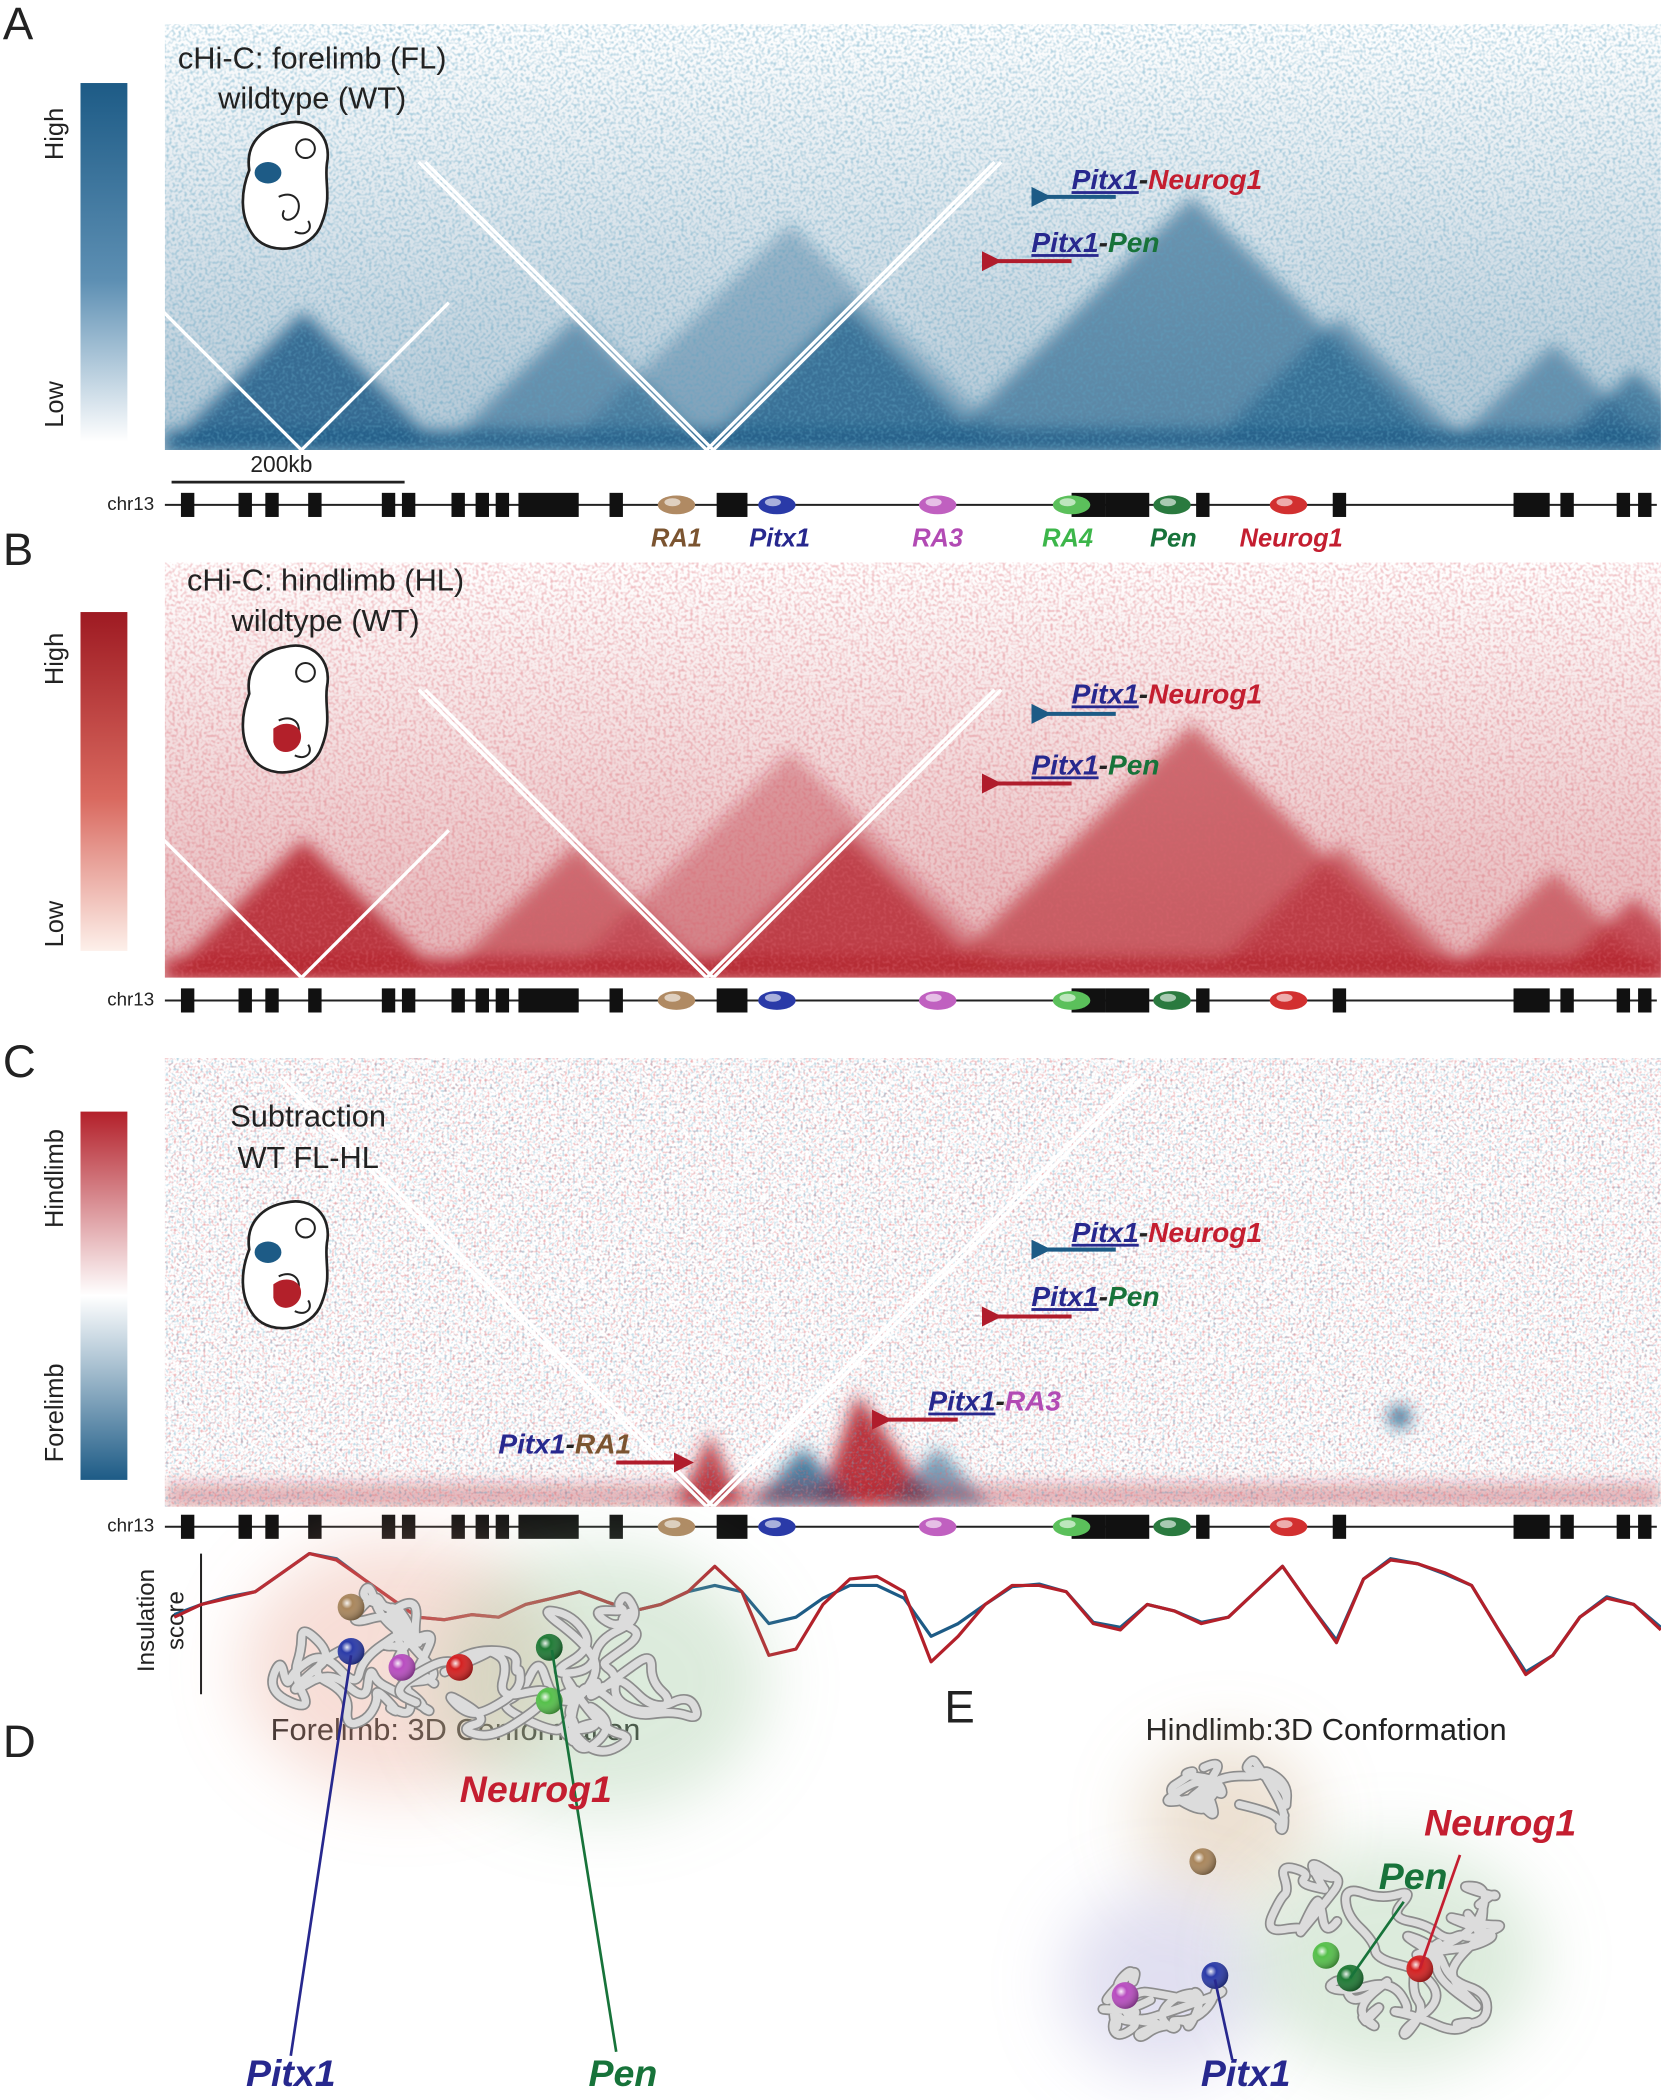  I want to click on panel-title: Subtraction, so click(308, 1115).